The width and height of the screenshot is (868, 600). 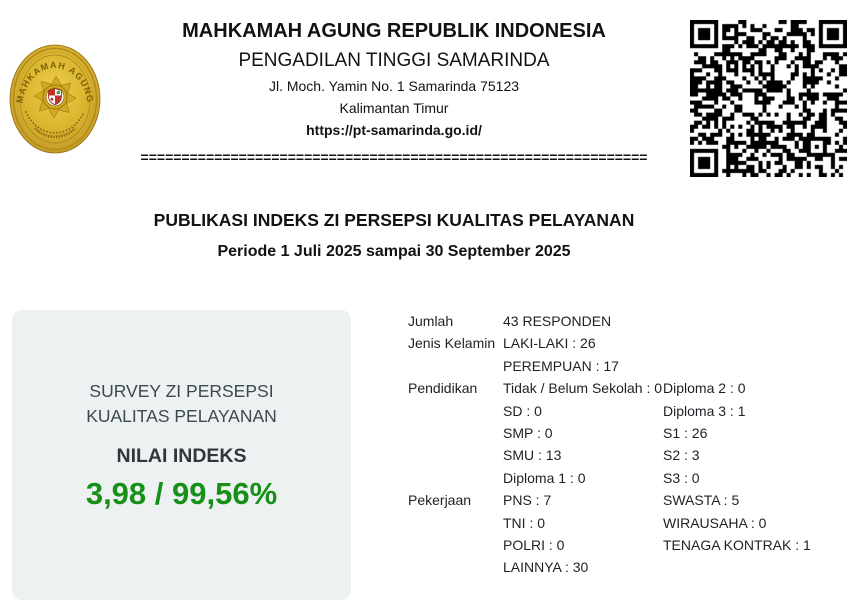 What do you see at coordinates (704, 388) in the screenshot?
I see `stat-value-col2: Diploma 2 : 0` at bounding box center [704, 388].